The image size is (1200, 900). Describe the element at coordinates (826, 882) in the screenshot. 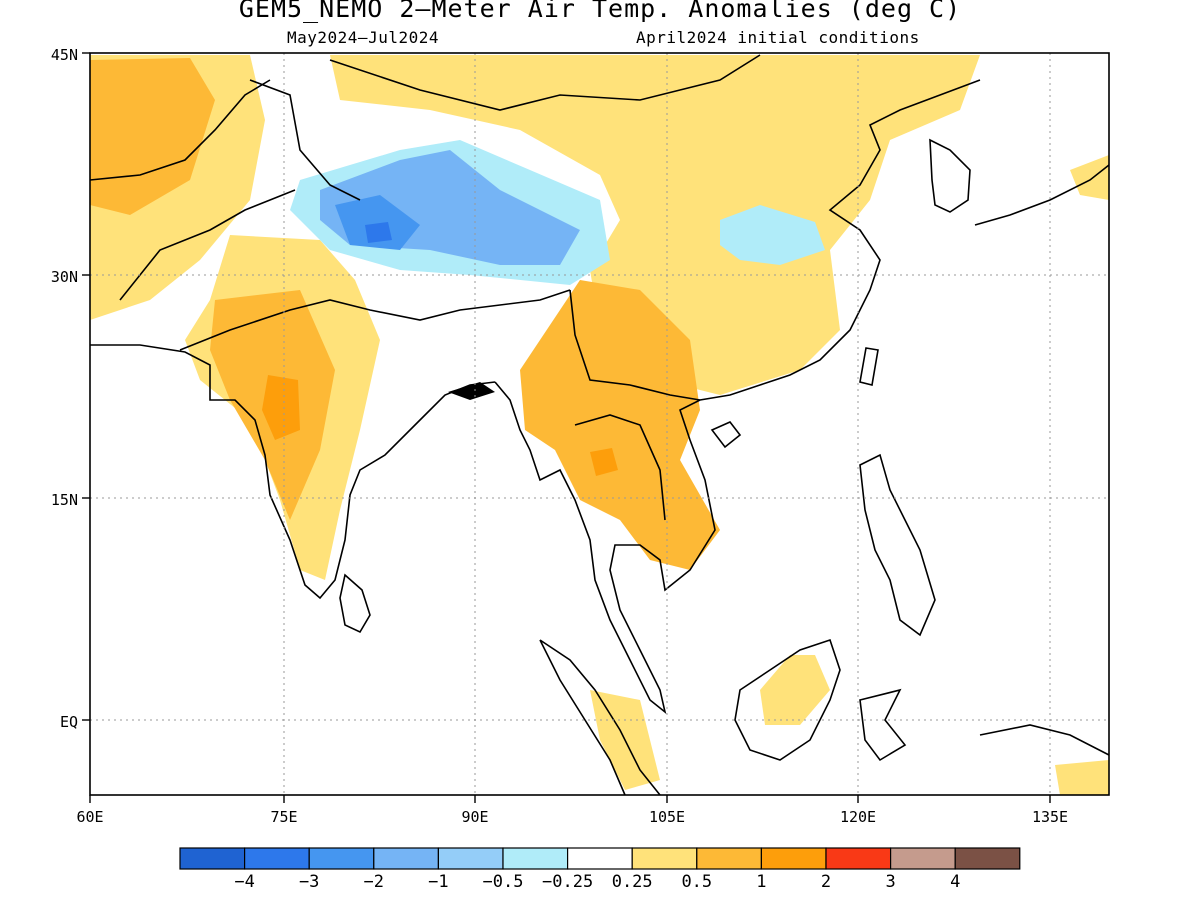

I see `colorbar-label: 2` at that location.